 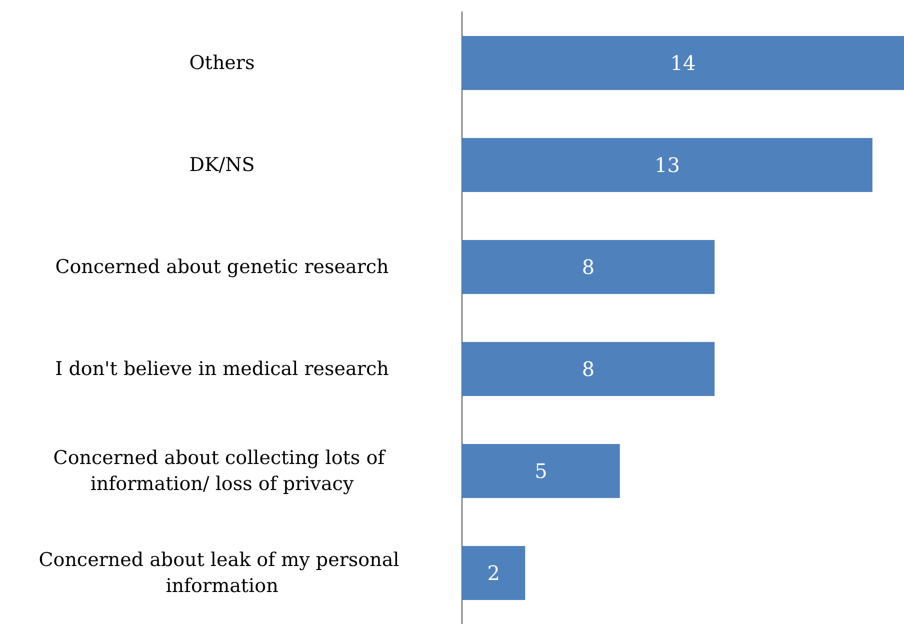 What do you see at coordinates (222, 369) in the screenshot?
I see `y-tick-label: I don't believe in medical research` at bounding box center [222, 369].